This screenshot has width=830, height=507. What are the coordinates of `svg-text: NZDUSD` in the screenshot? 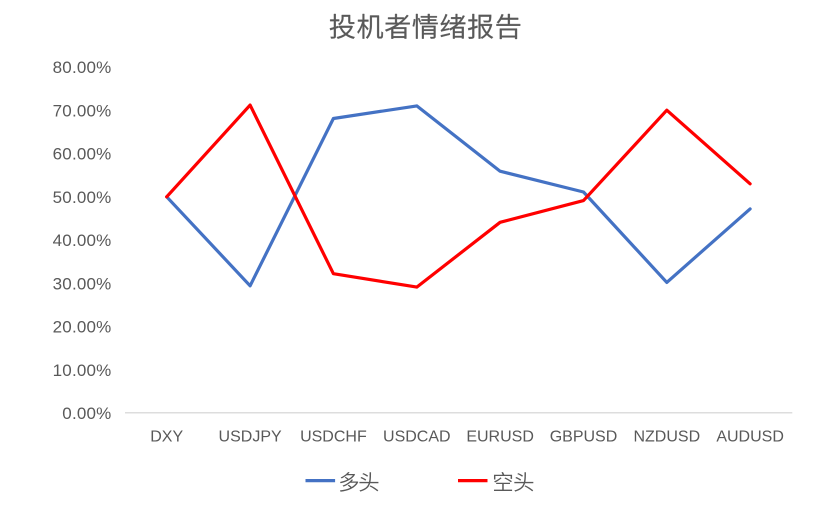 It's located at (666, 437).